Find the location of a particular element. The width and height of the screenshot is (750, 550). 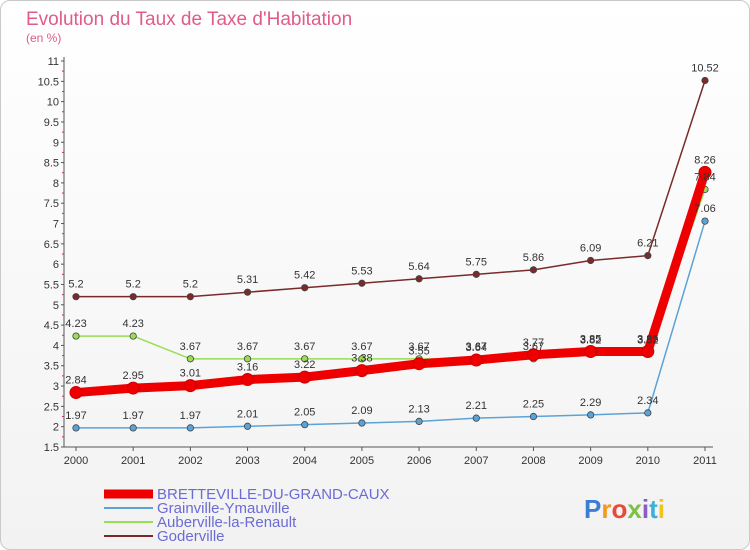

data-label-0: 3.01 is located at coordinates (190, 374).